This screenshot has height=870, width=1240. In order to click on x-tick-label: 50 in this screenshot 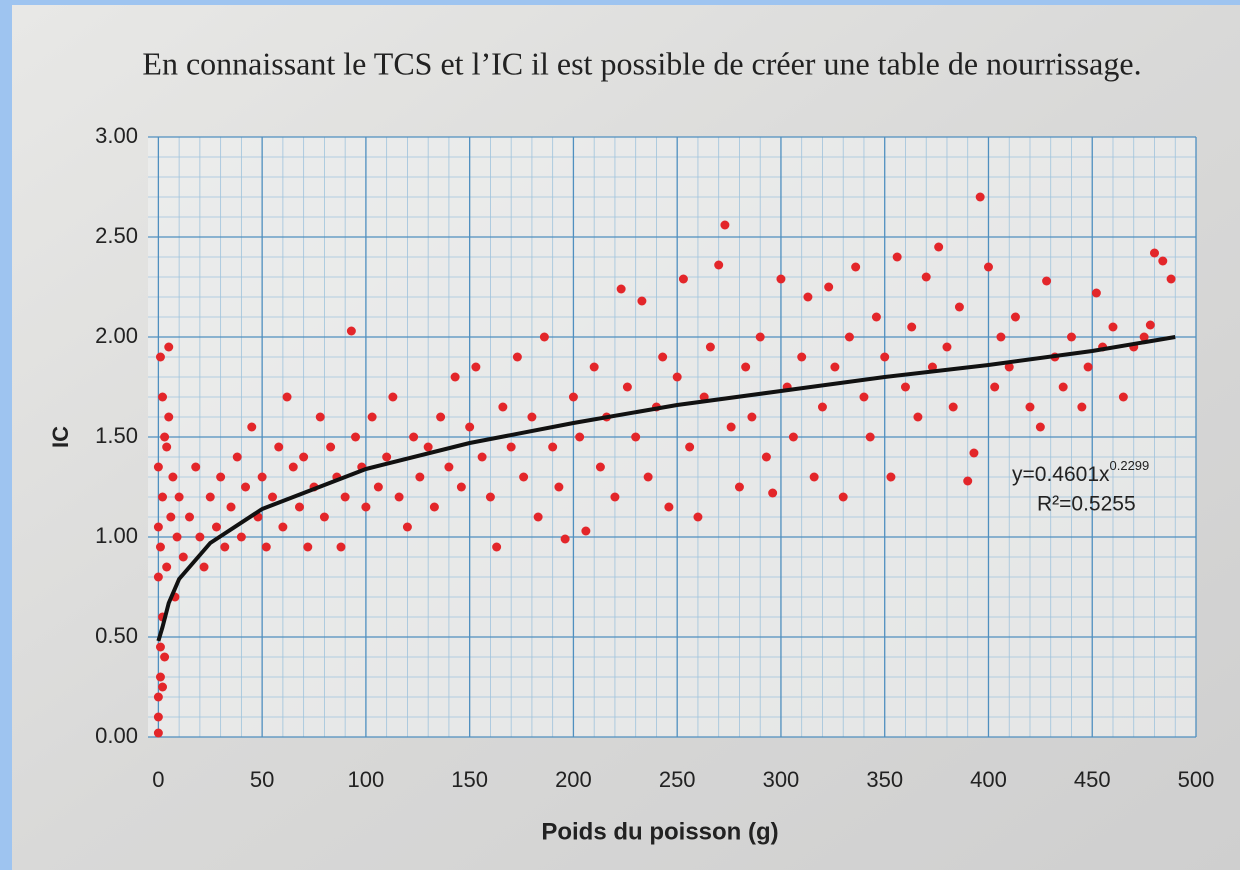, I will do `click(262, 779)`.